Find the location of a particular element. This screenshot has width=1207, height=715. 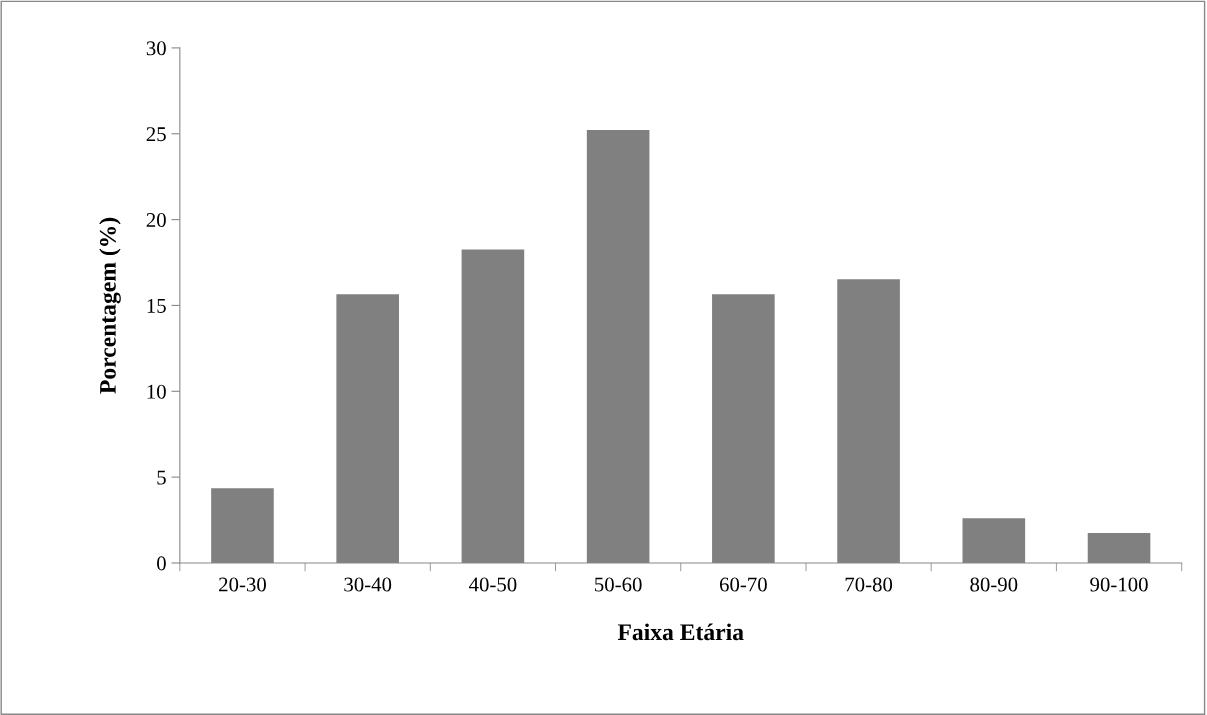

y-tick-label: 10 is located at coordinates (156, 391).